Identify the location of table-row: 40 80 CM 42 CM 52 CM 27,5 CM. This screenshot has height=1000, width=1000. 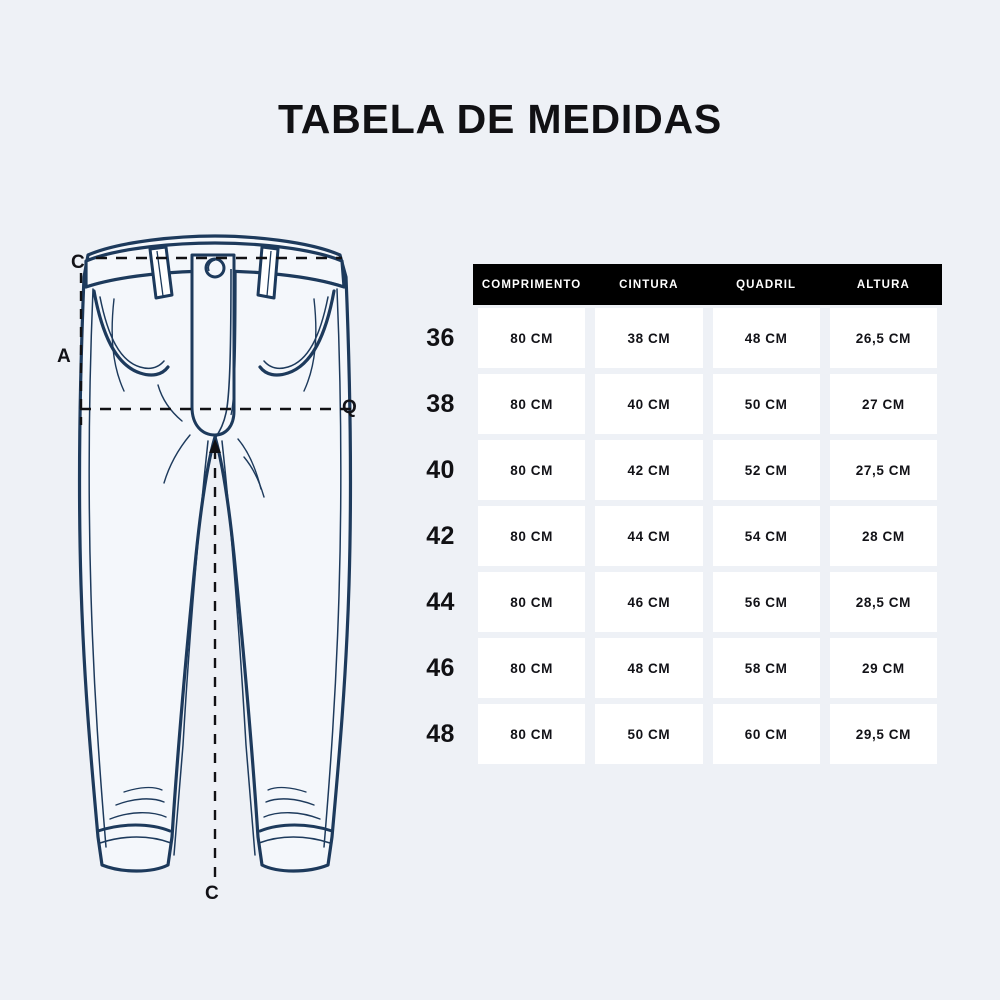
(675, 470).